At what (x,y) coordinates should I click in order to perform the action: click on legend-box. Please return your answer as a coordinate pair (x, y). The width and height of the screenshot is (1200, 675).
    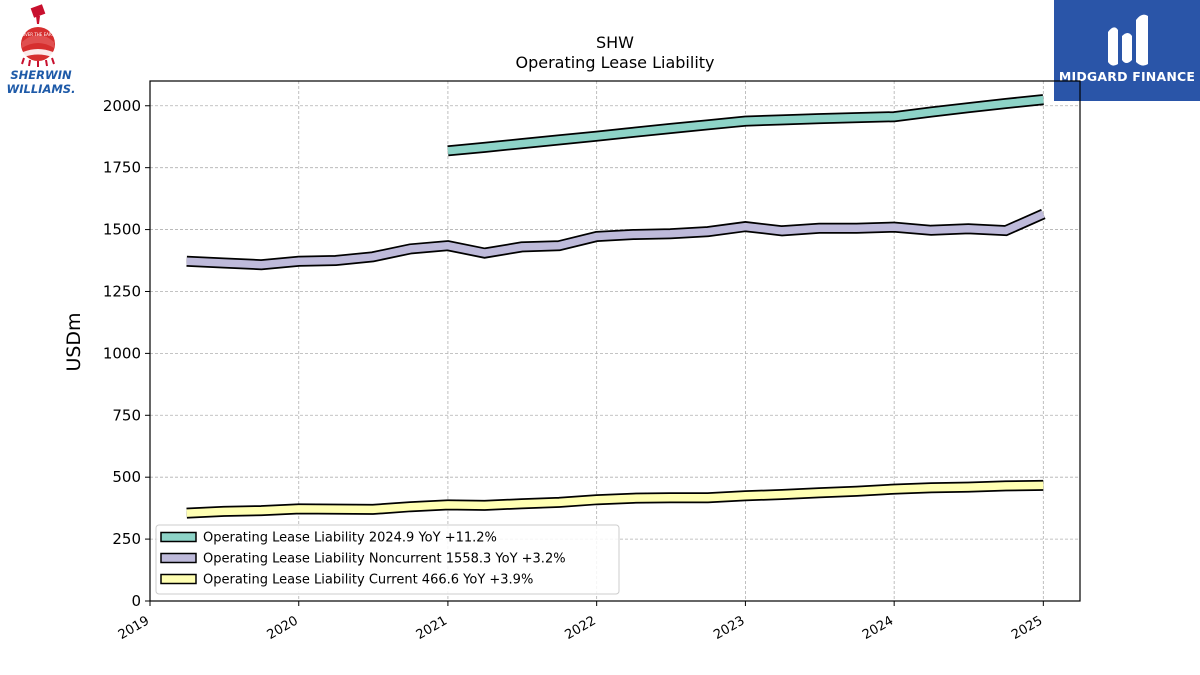
    Looking at the image, I should click on (387, 559).